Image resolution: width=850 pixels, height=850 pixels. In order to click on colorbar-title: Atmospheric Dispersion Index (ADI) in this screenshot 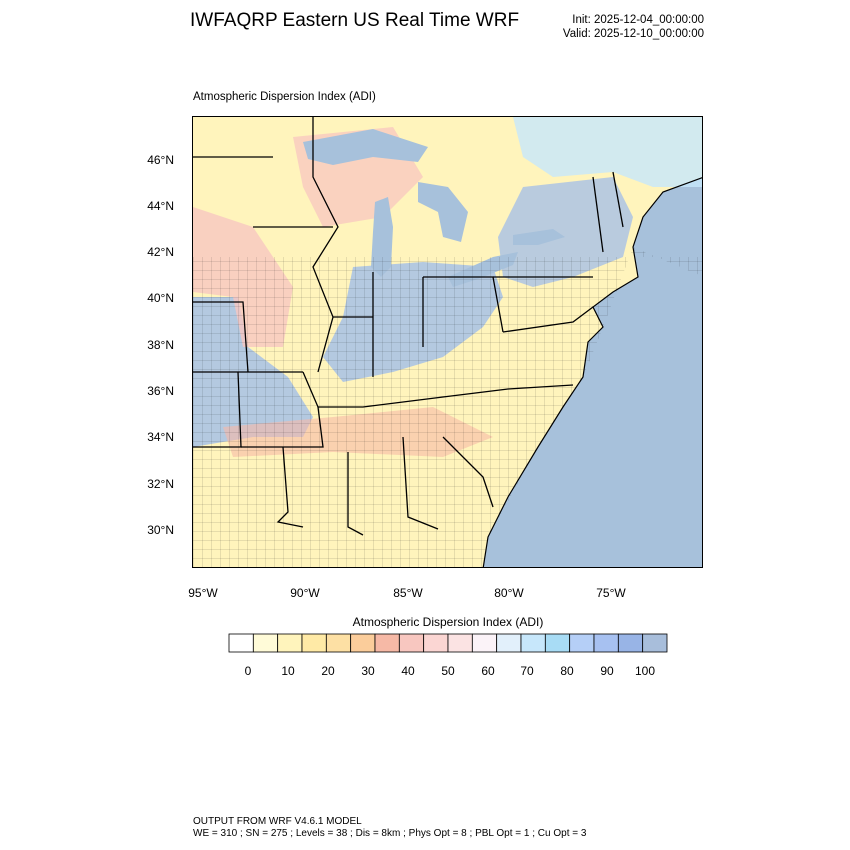, I will do `click(448, 622)`.